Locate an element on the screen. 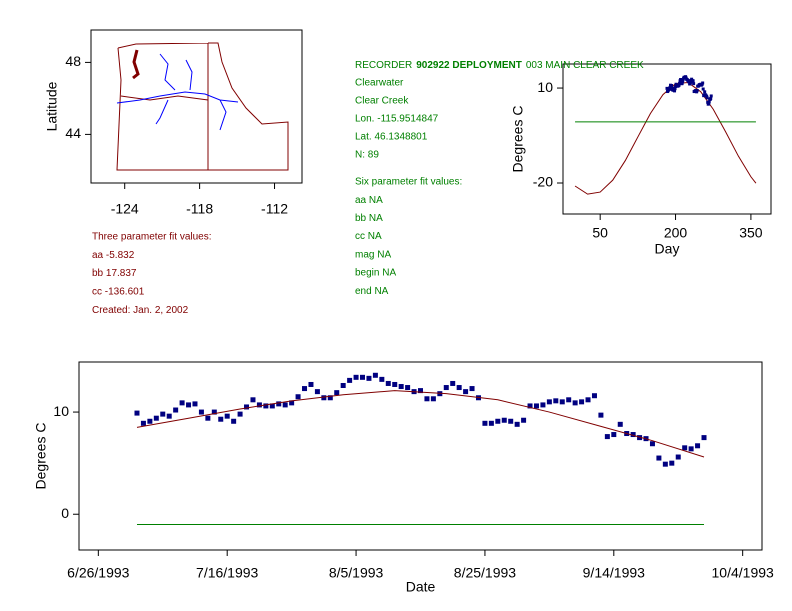  fit-info: Six parameter fit values: is located at coordinates (408, 182).